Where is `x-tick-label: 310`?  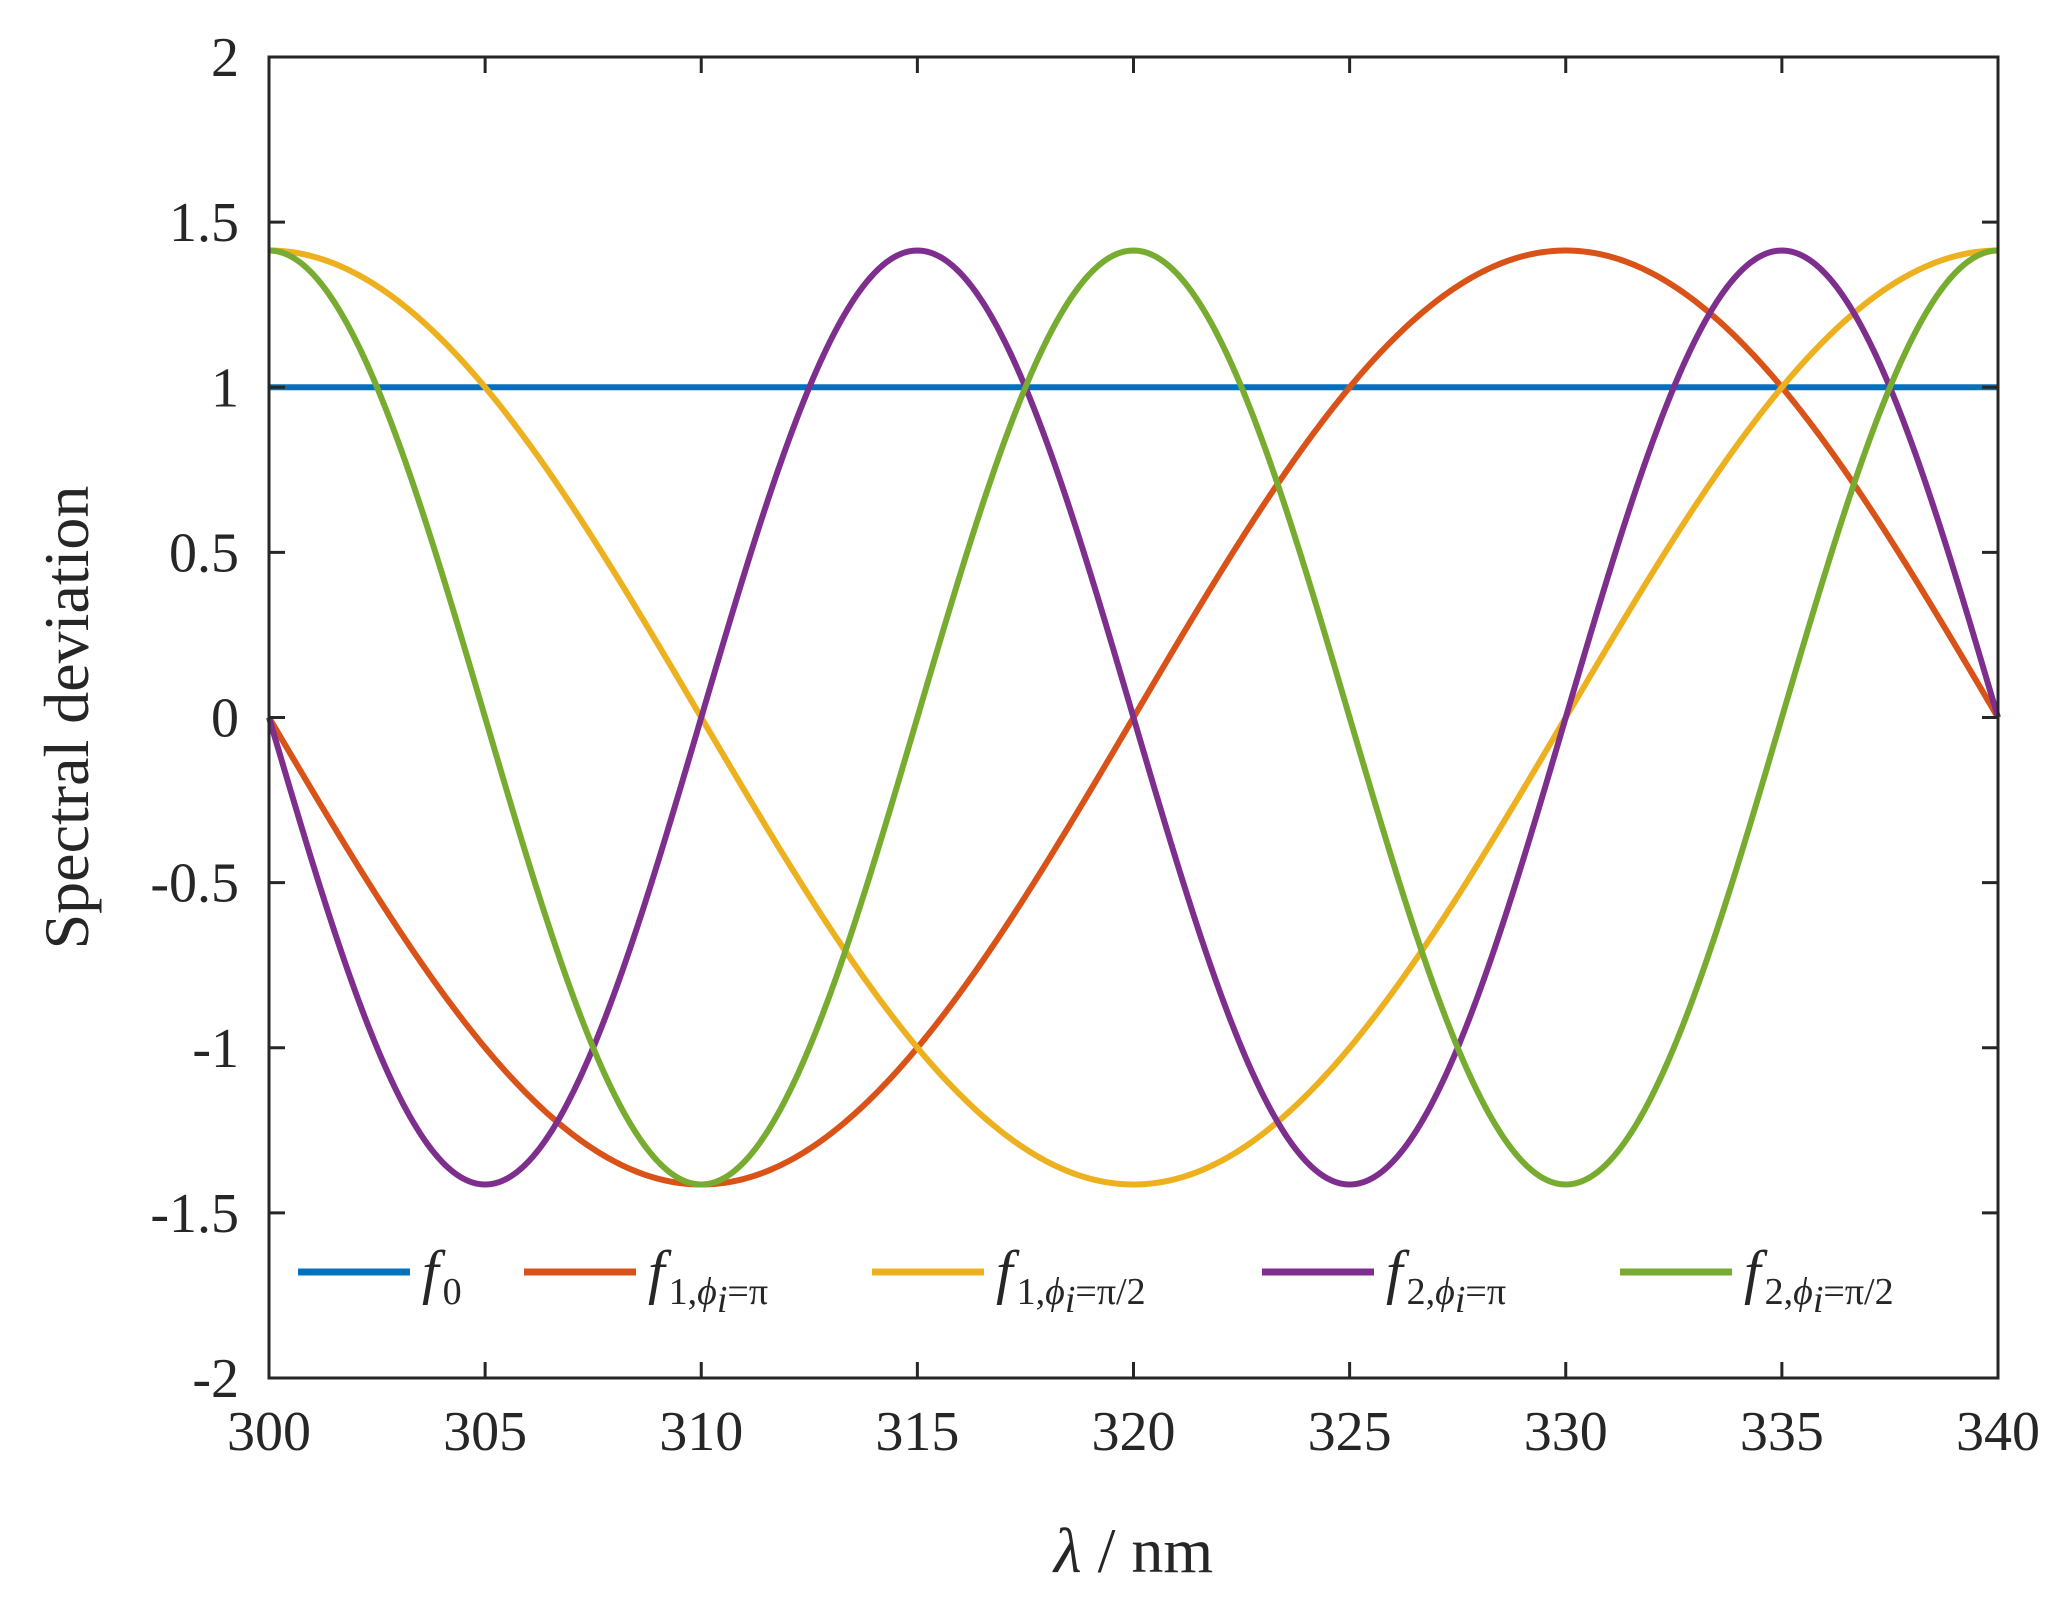 x-tick-label: 310 is located at coordinates (701, 1432).